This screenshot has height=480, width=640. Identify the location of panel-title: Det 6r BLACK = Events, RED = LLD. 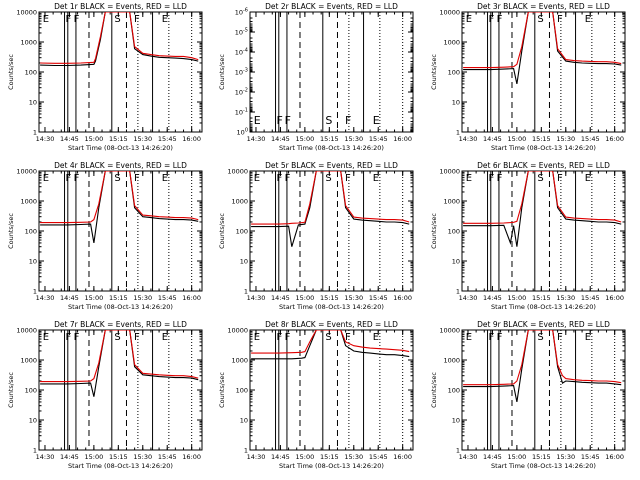
(543, 165).